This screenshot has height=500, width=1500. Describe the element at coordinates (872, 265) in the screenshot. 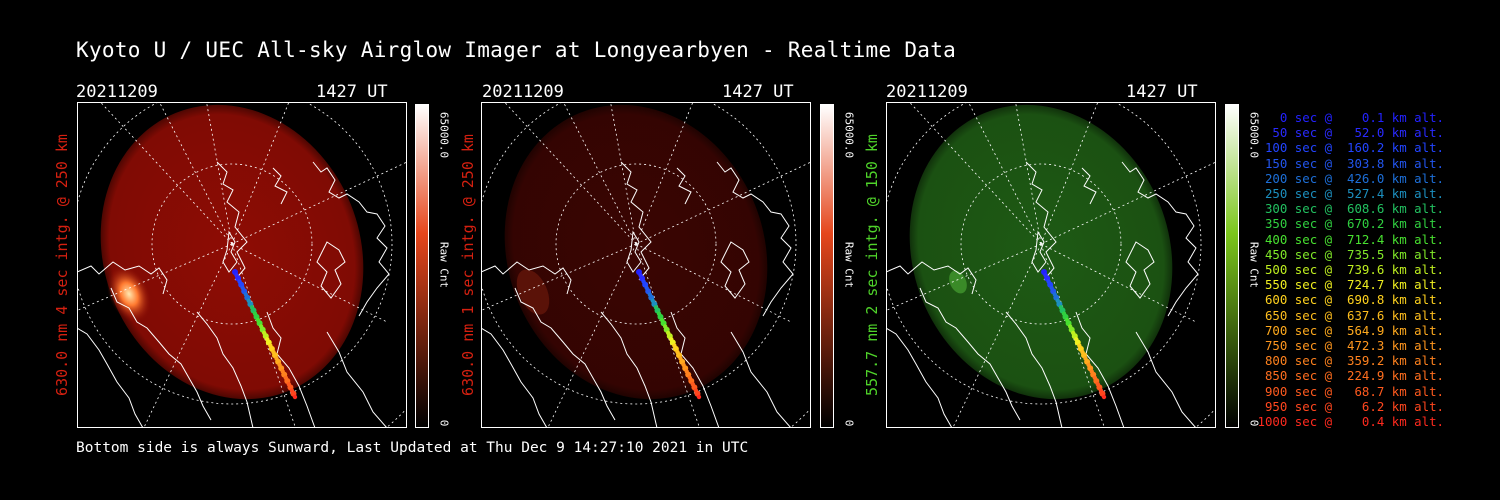

I see `panel-3-ylabel: 557.7 nm 2 sec intg. @ 150 km` at that location.